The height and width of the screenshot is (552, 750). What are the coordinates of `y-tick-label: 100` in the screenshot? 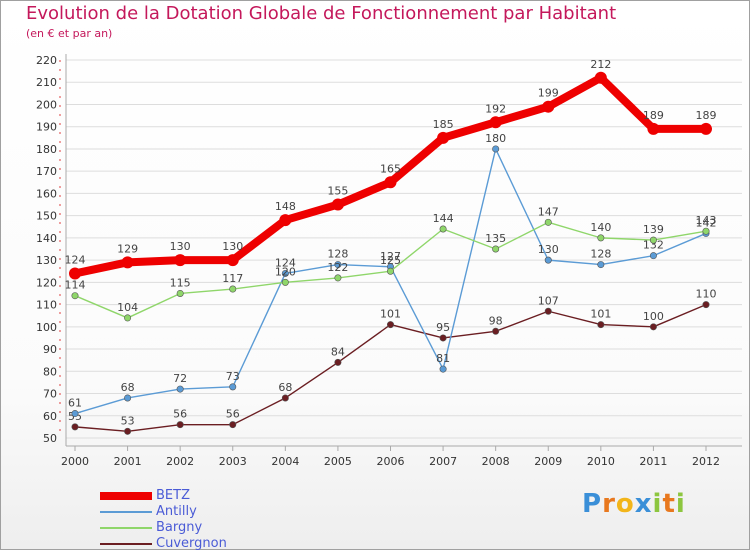 It's located at (46, 327).